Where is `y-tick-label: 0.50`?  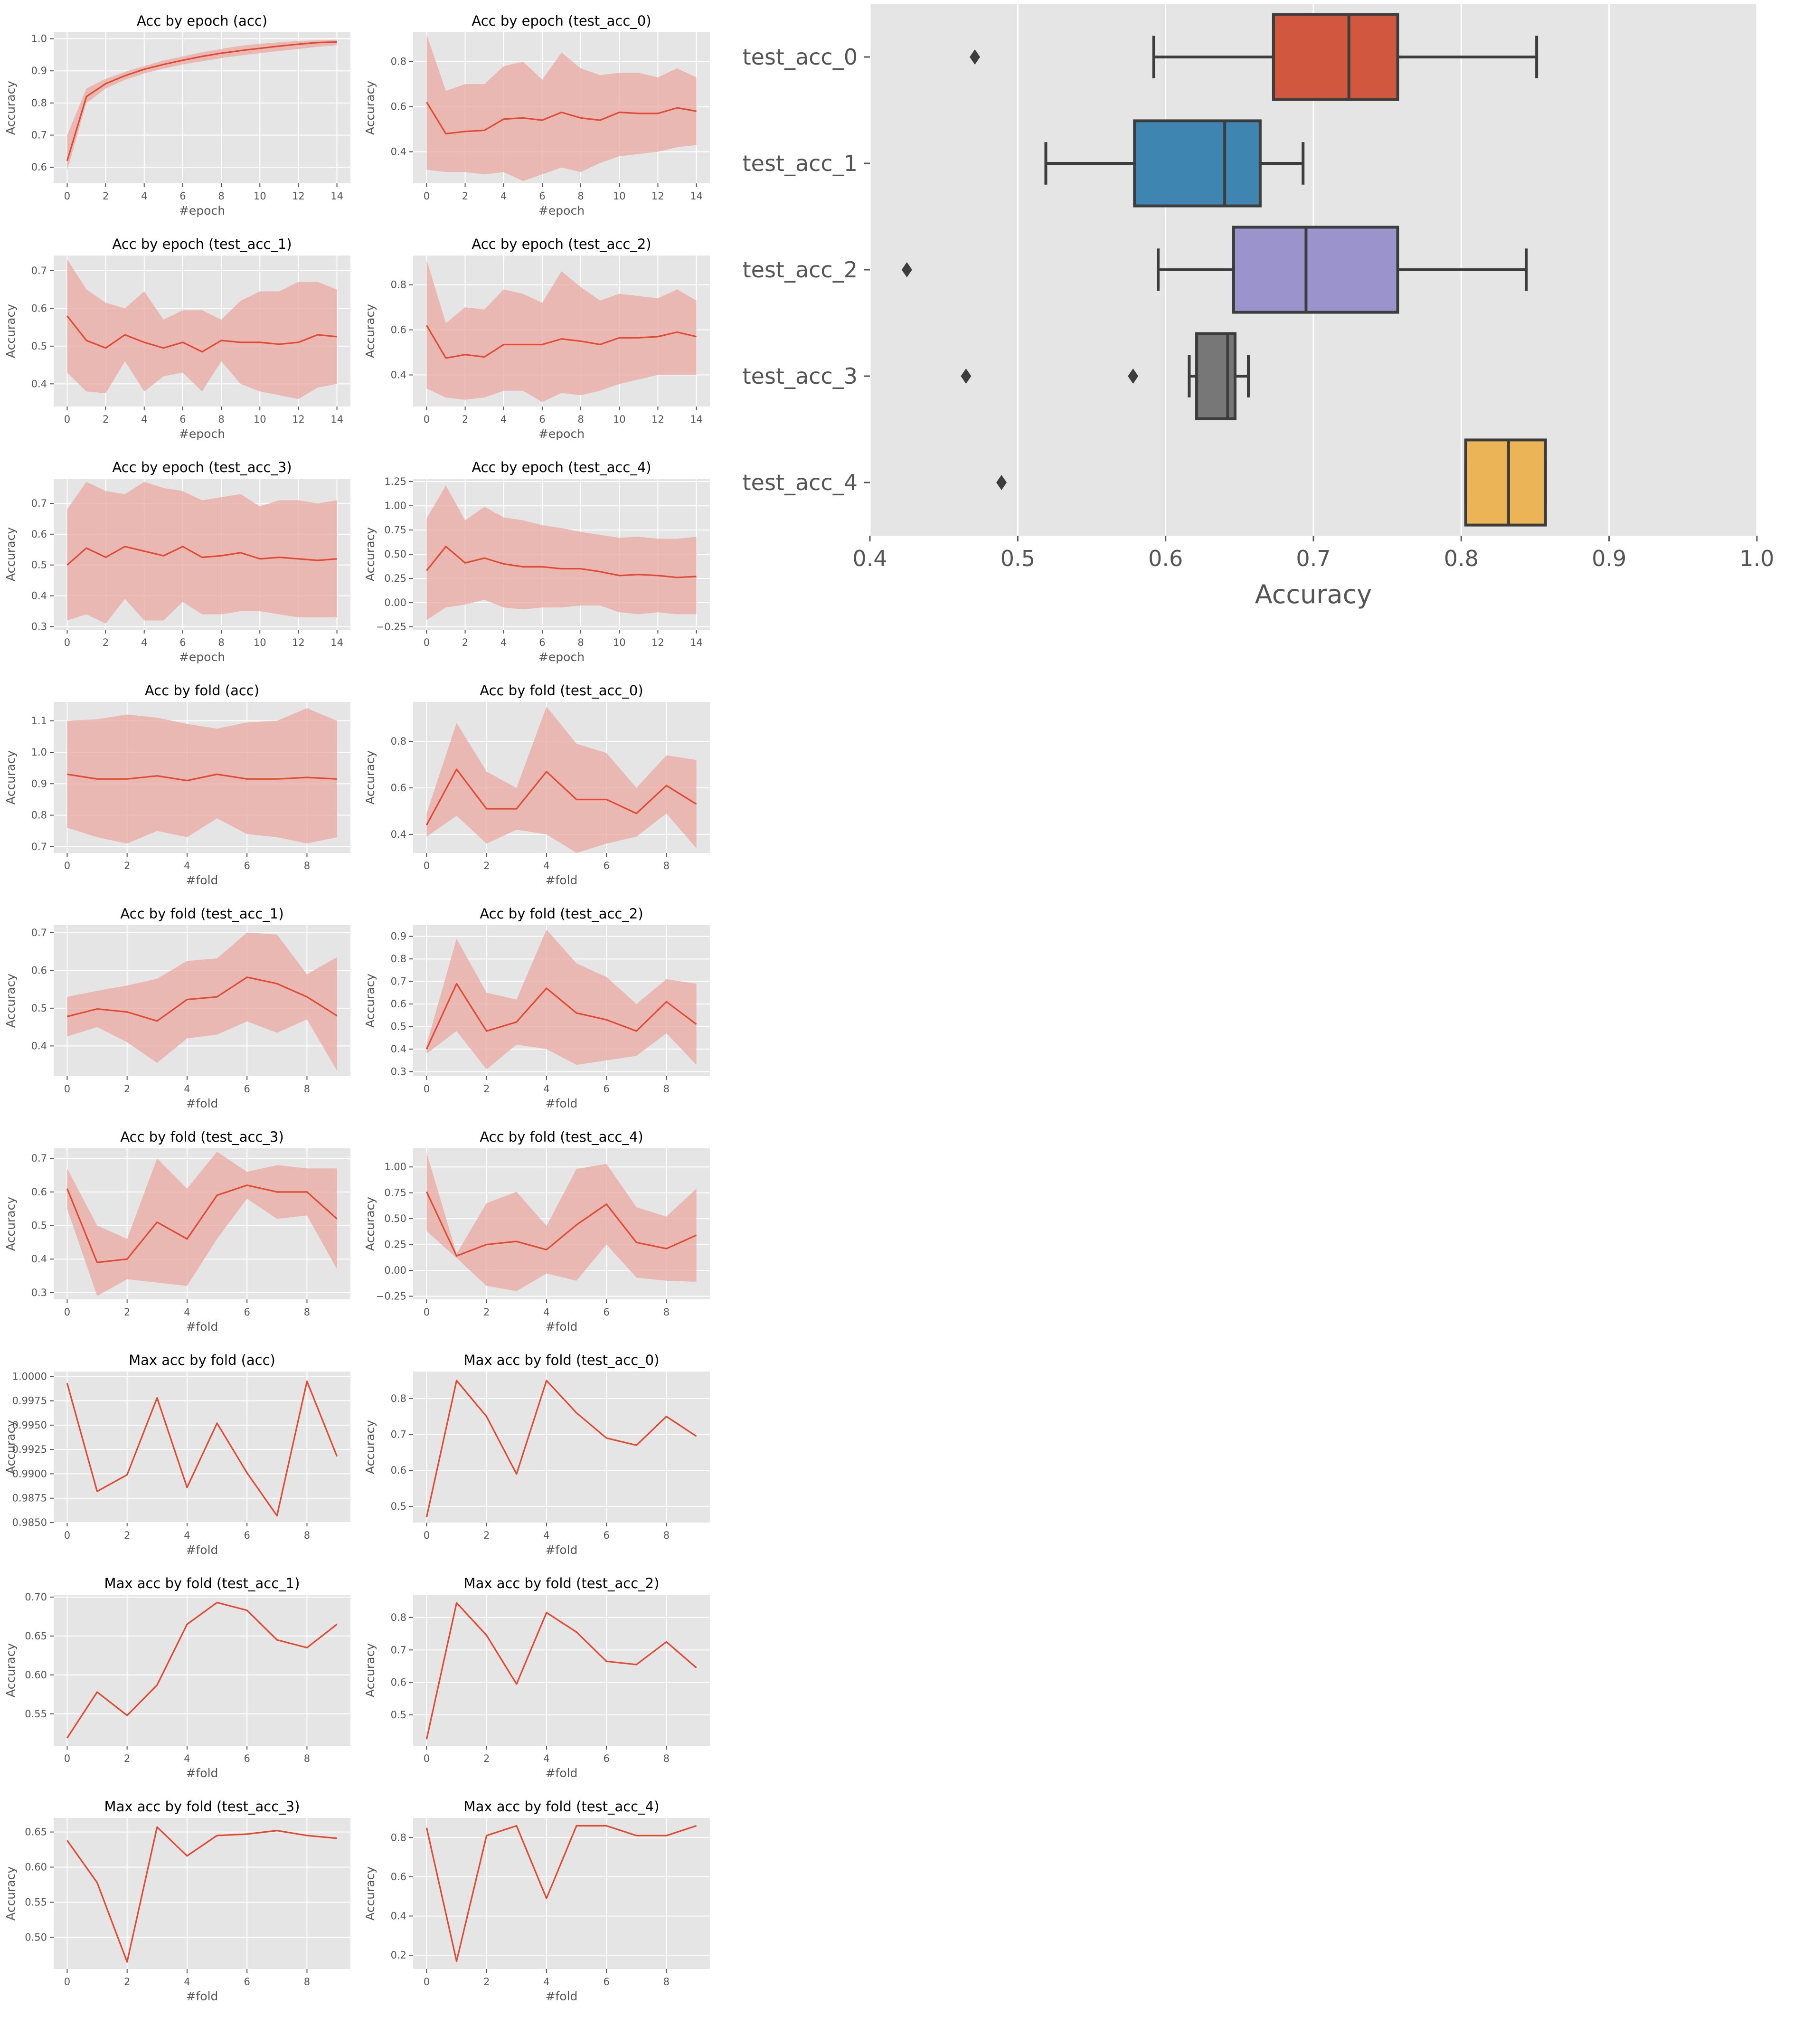
y-tick-label: 0.50 is located at coordinates (395, 1219).